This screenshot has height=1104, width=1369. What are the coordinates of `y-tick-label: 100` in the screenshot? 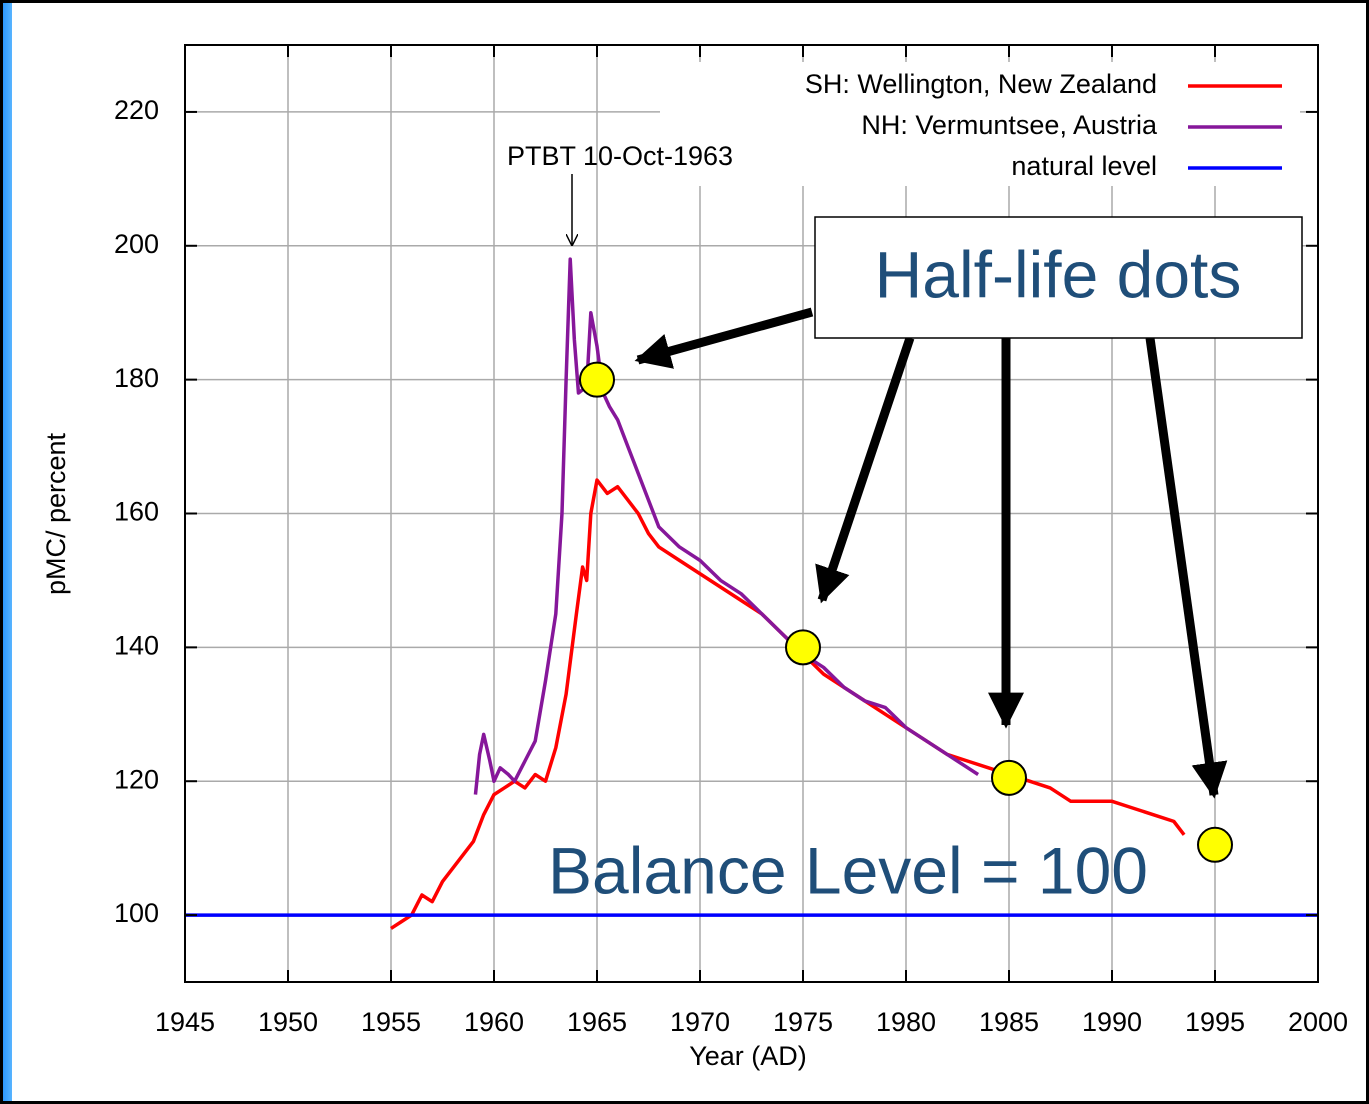 It's located at (136, 913).